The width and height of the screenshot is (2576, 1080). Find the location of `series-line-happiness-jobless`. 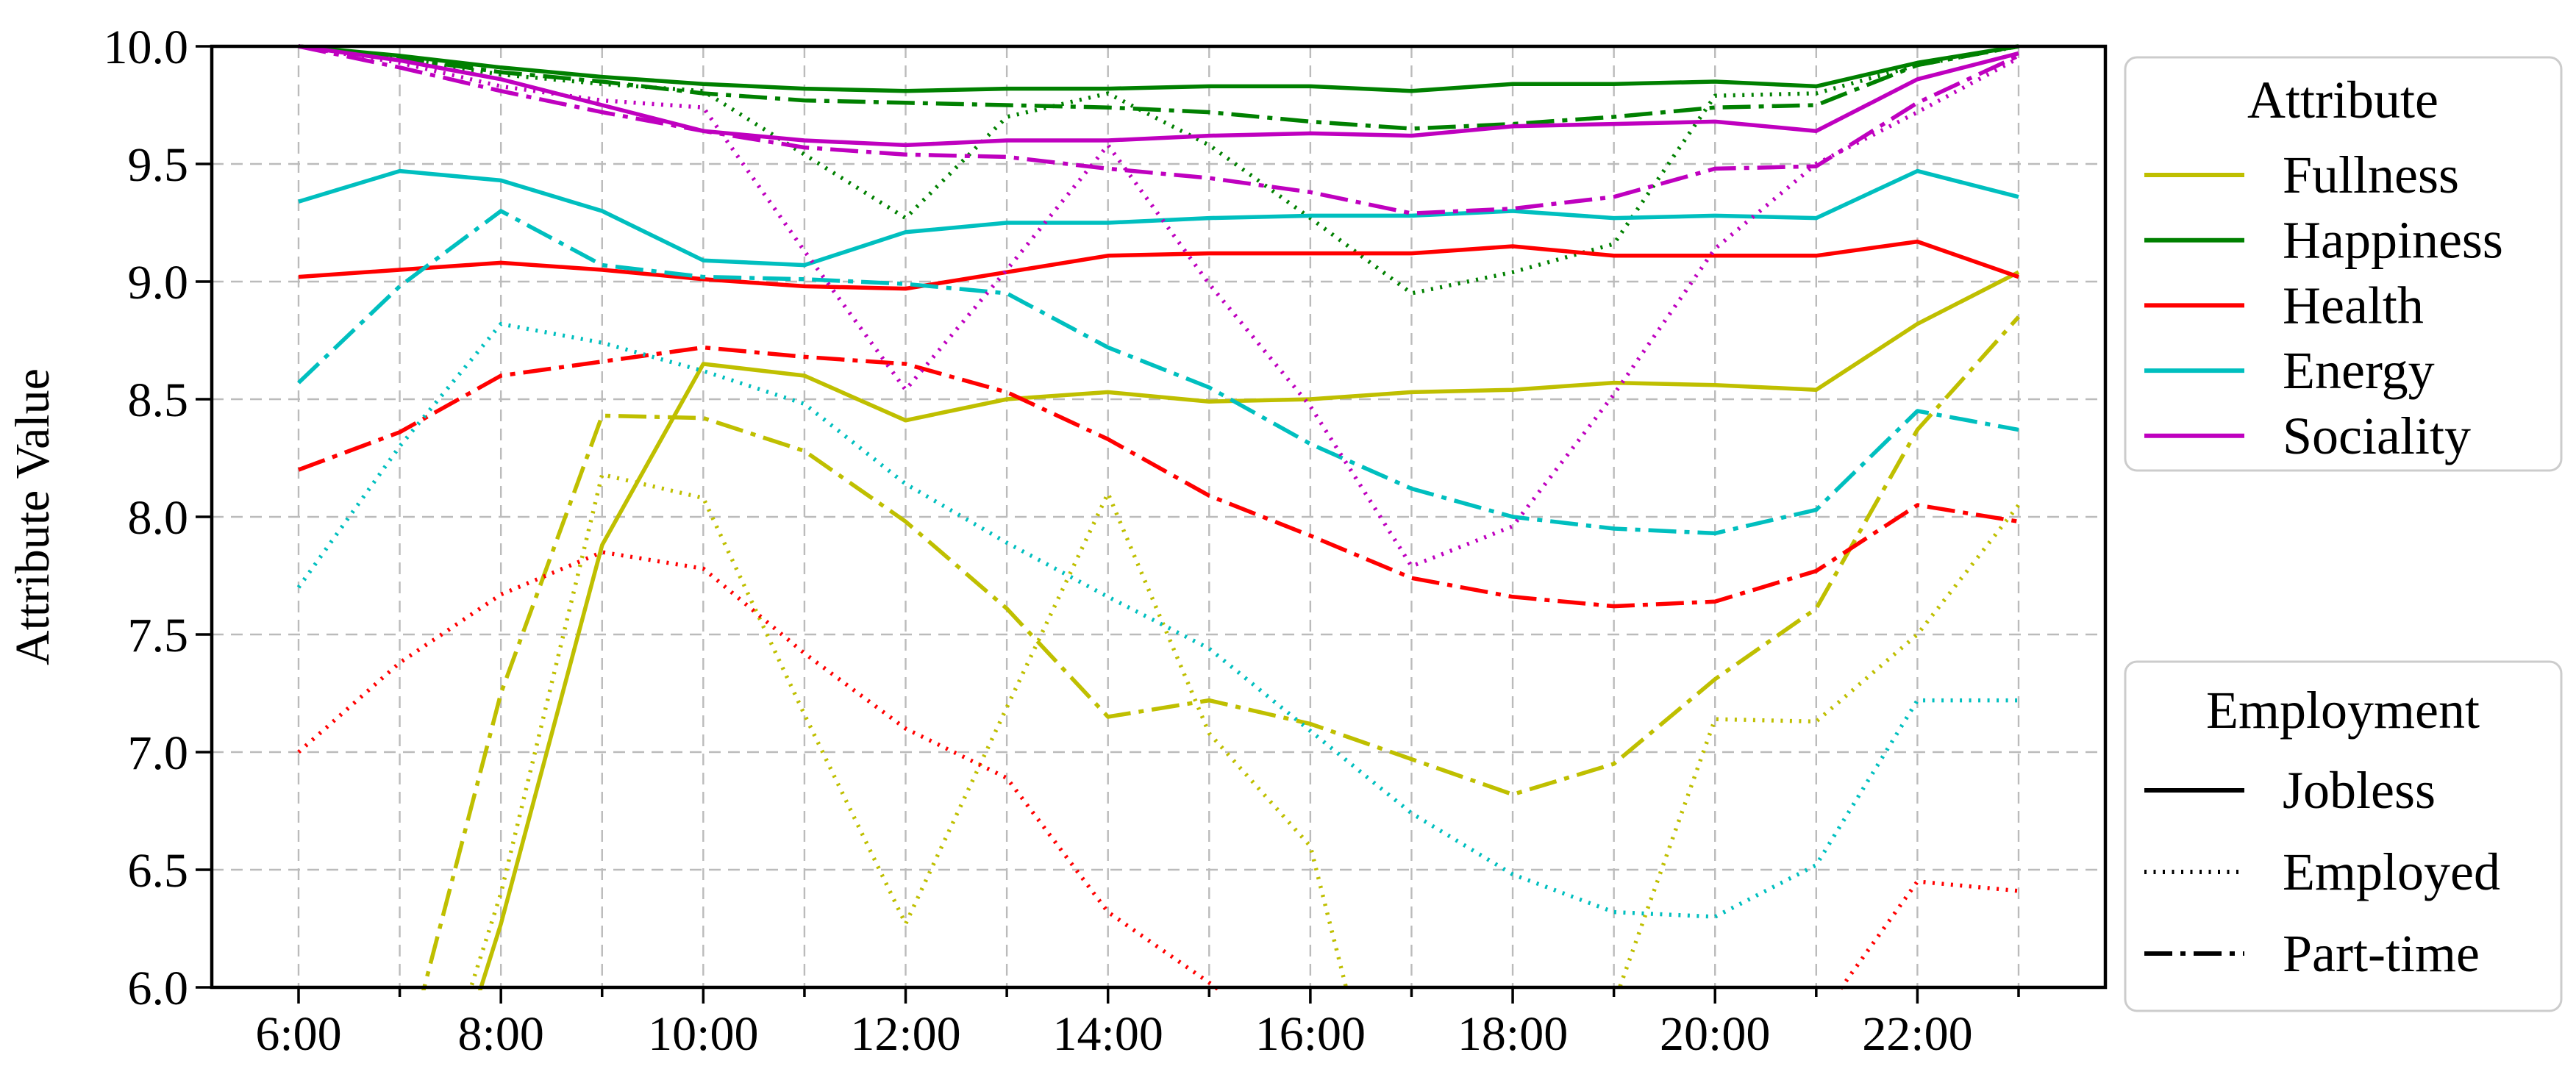

series-line-happiness-jobless is located at coordinates (1158, 68).